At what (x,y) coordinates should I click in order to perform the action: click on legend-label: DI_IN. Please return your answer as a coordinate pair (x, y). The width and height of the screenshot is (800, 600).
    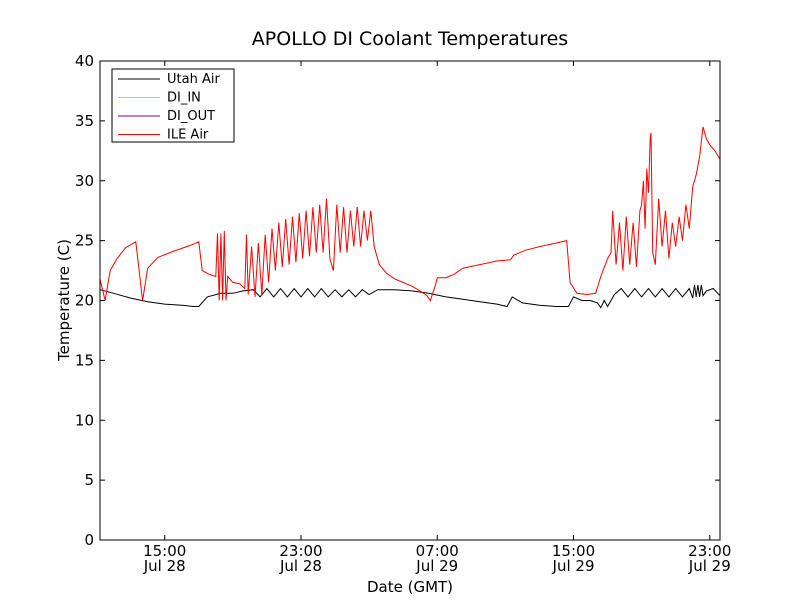
    Looking at the image, I should click on (184, 98).